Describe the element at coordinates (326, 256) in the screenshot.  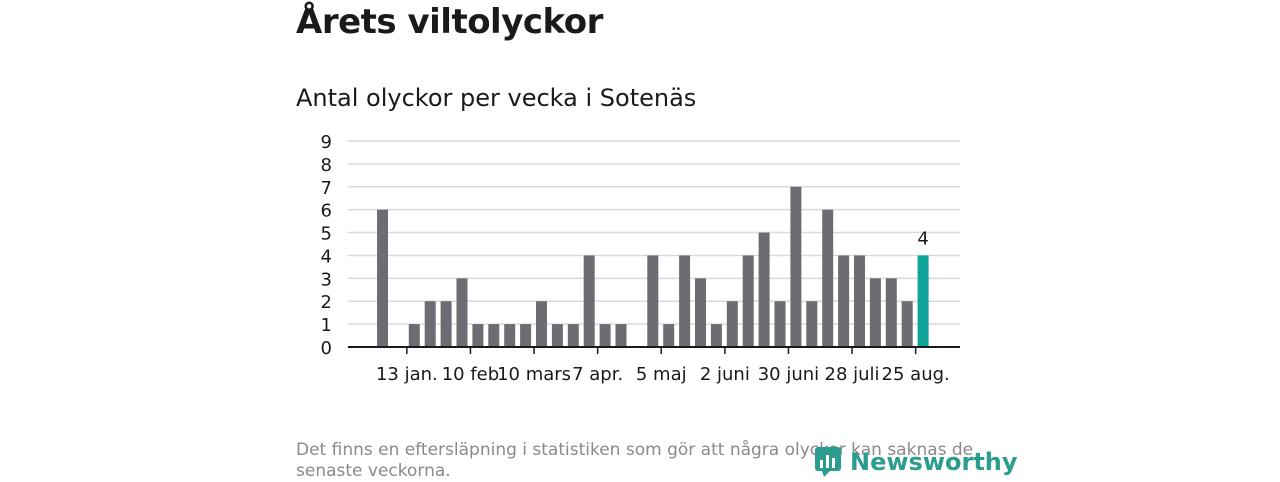
I see `y-tick-label: 4` at that location.